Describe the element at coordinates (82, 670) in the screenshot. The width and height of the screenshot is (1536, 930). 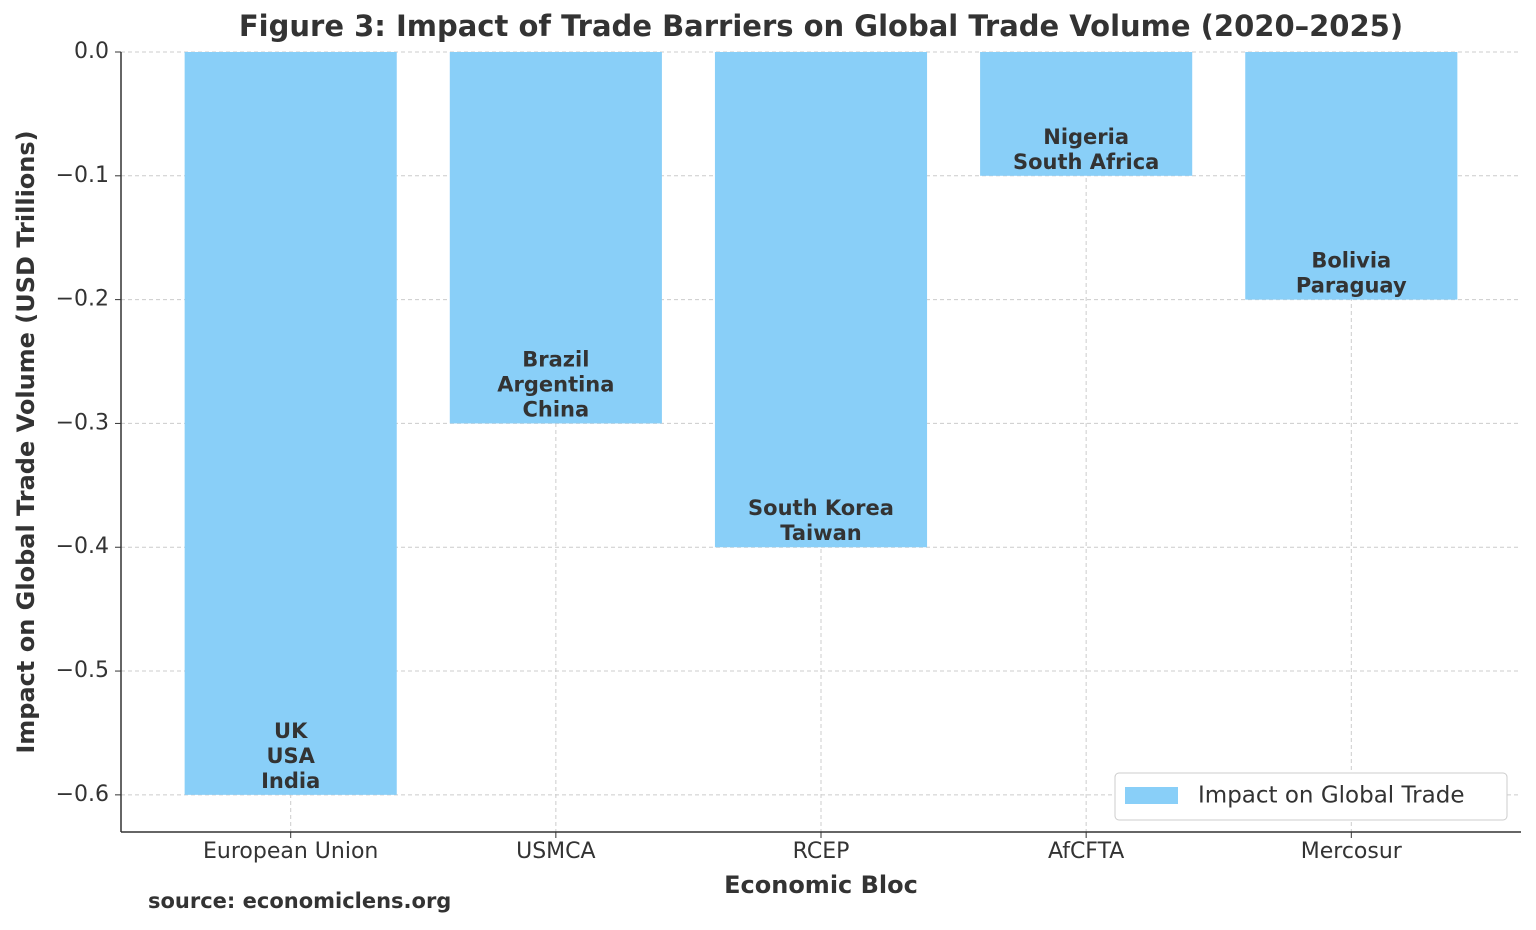
I see `y-tick-label: −0.5` at that location.